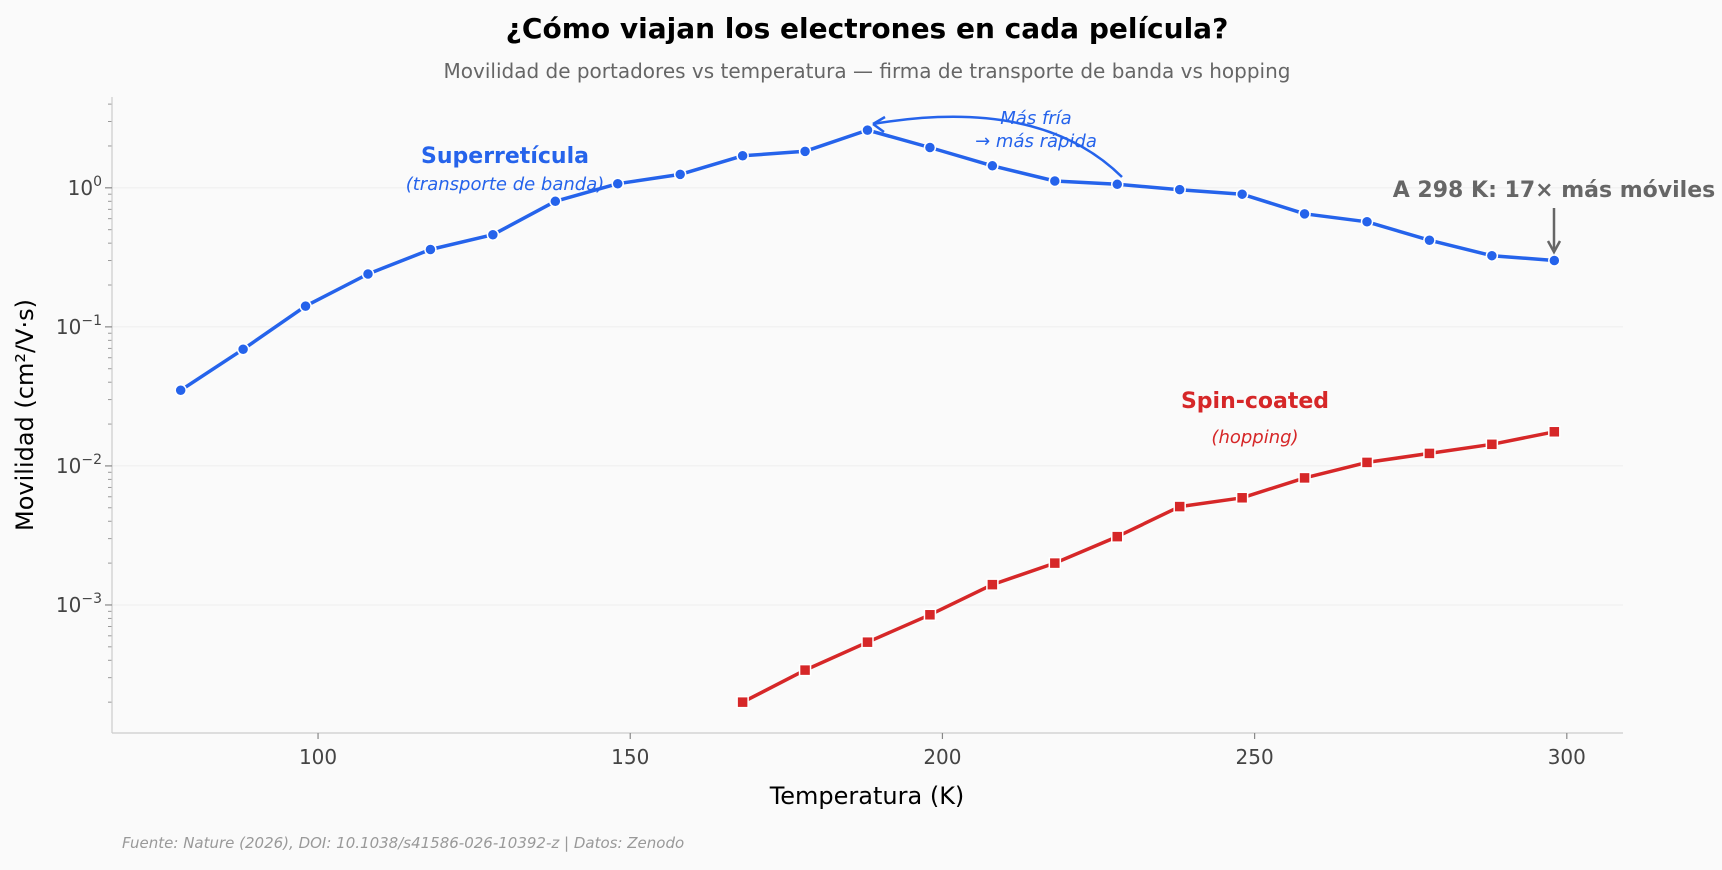  I want to click on y-tick-label: 10⁻¹, so click(79, 326).